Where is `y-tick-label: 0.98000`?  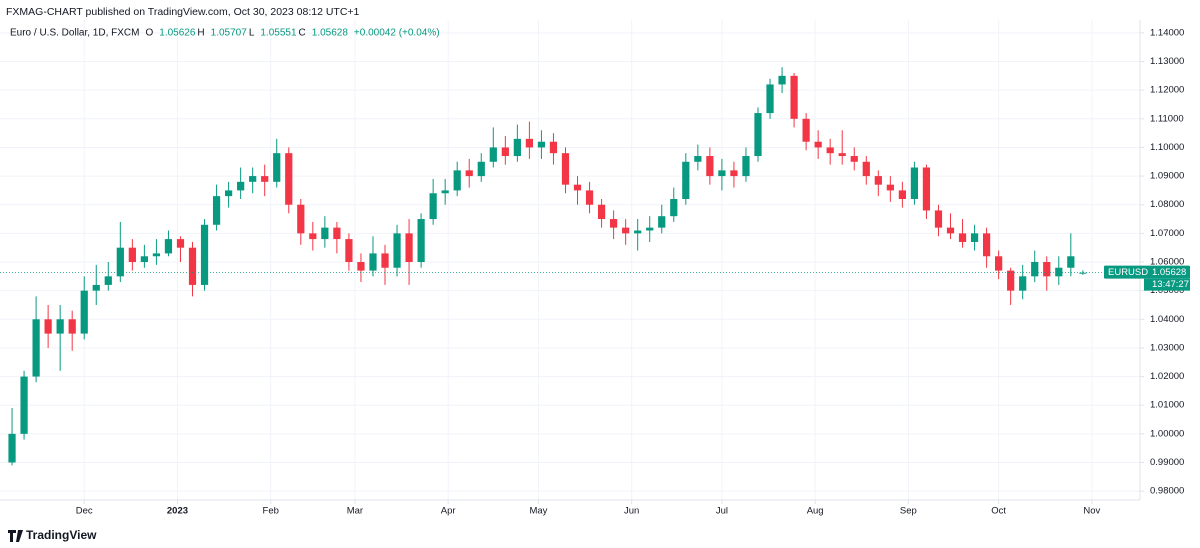 y-tick-label: 0.98000 is located at coordinates (1167, 491).